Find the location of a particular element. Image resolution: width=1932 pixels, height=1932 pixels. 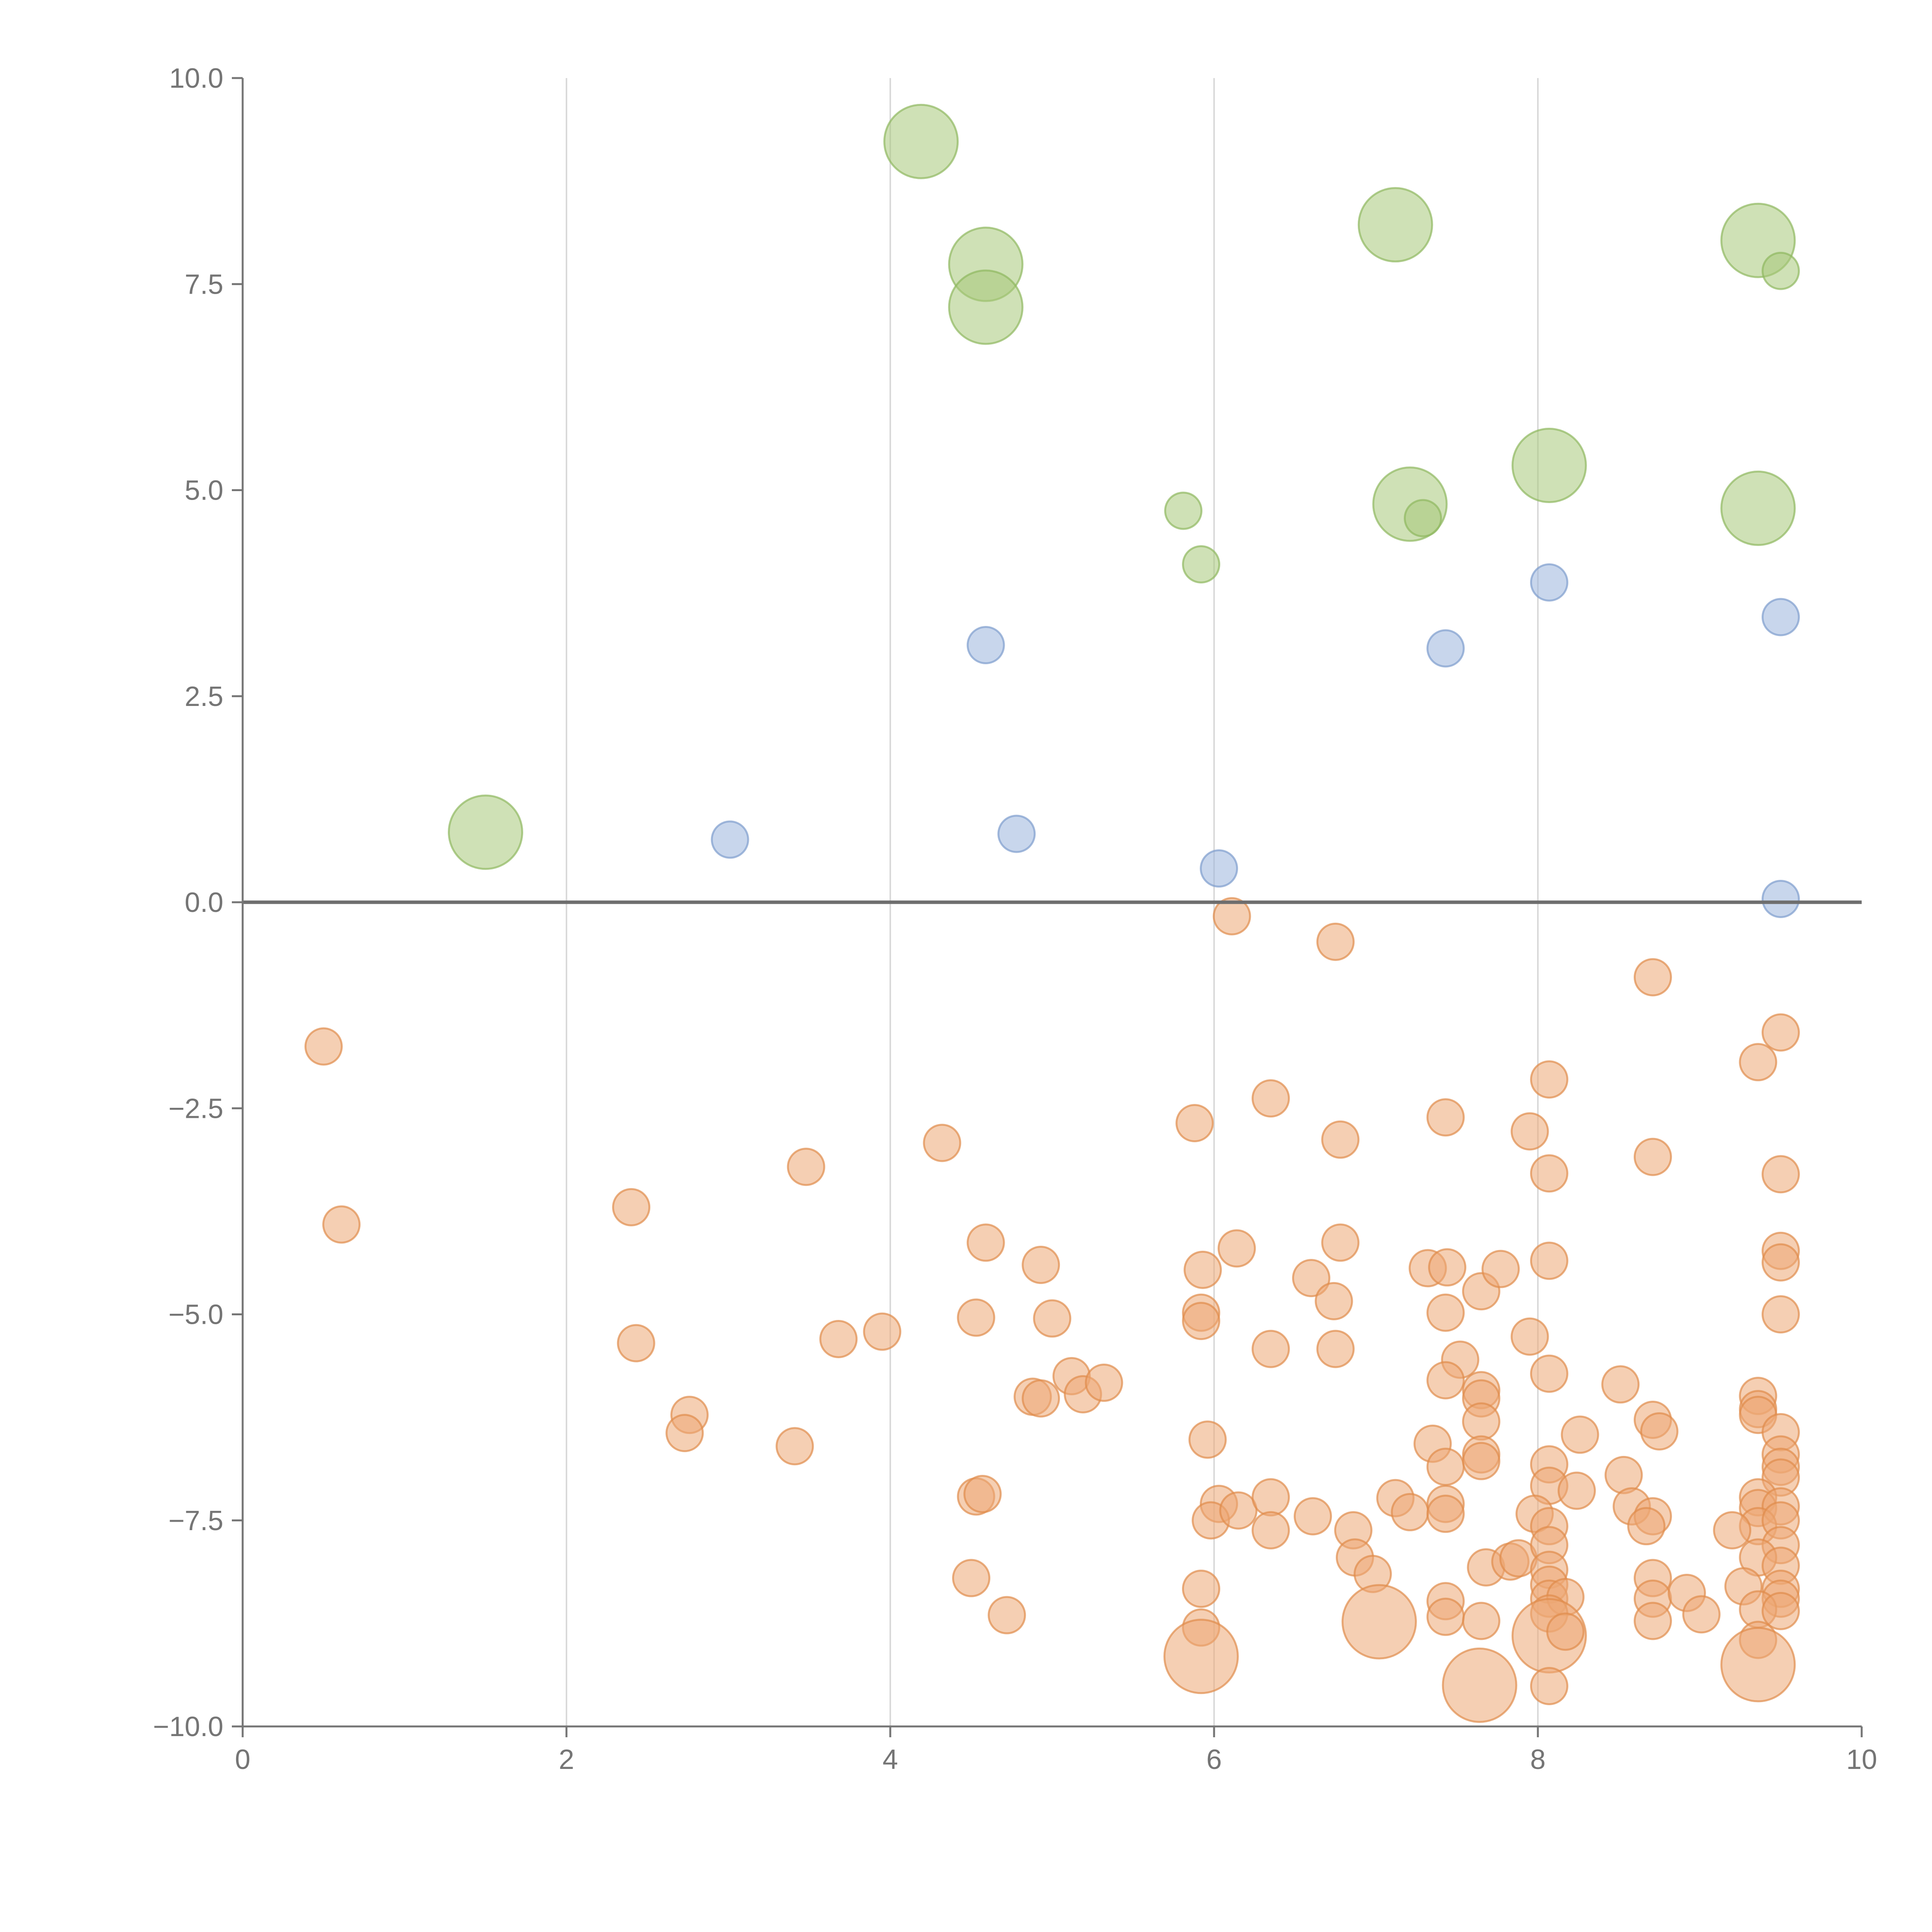

y-tick-label: 10.0 is located at coordinates (196, 78).